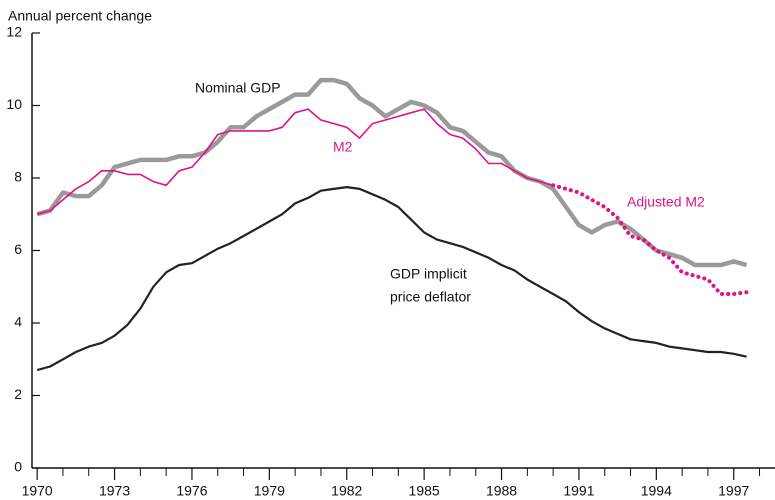  Describe the element at coordinates (501, 491) in the screenshot. I see `x-tick-label: 1988` at that location.